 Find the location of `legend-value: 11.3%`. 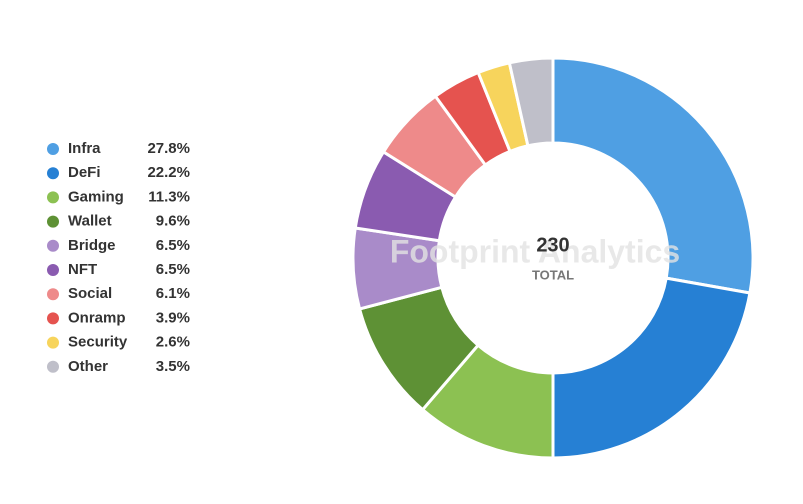

legend-value: 11.3% is located at coordinates (169, 196).